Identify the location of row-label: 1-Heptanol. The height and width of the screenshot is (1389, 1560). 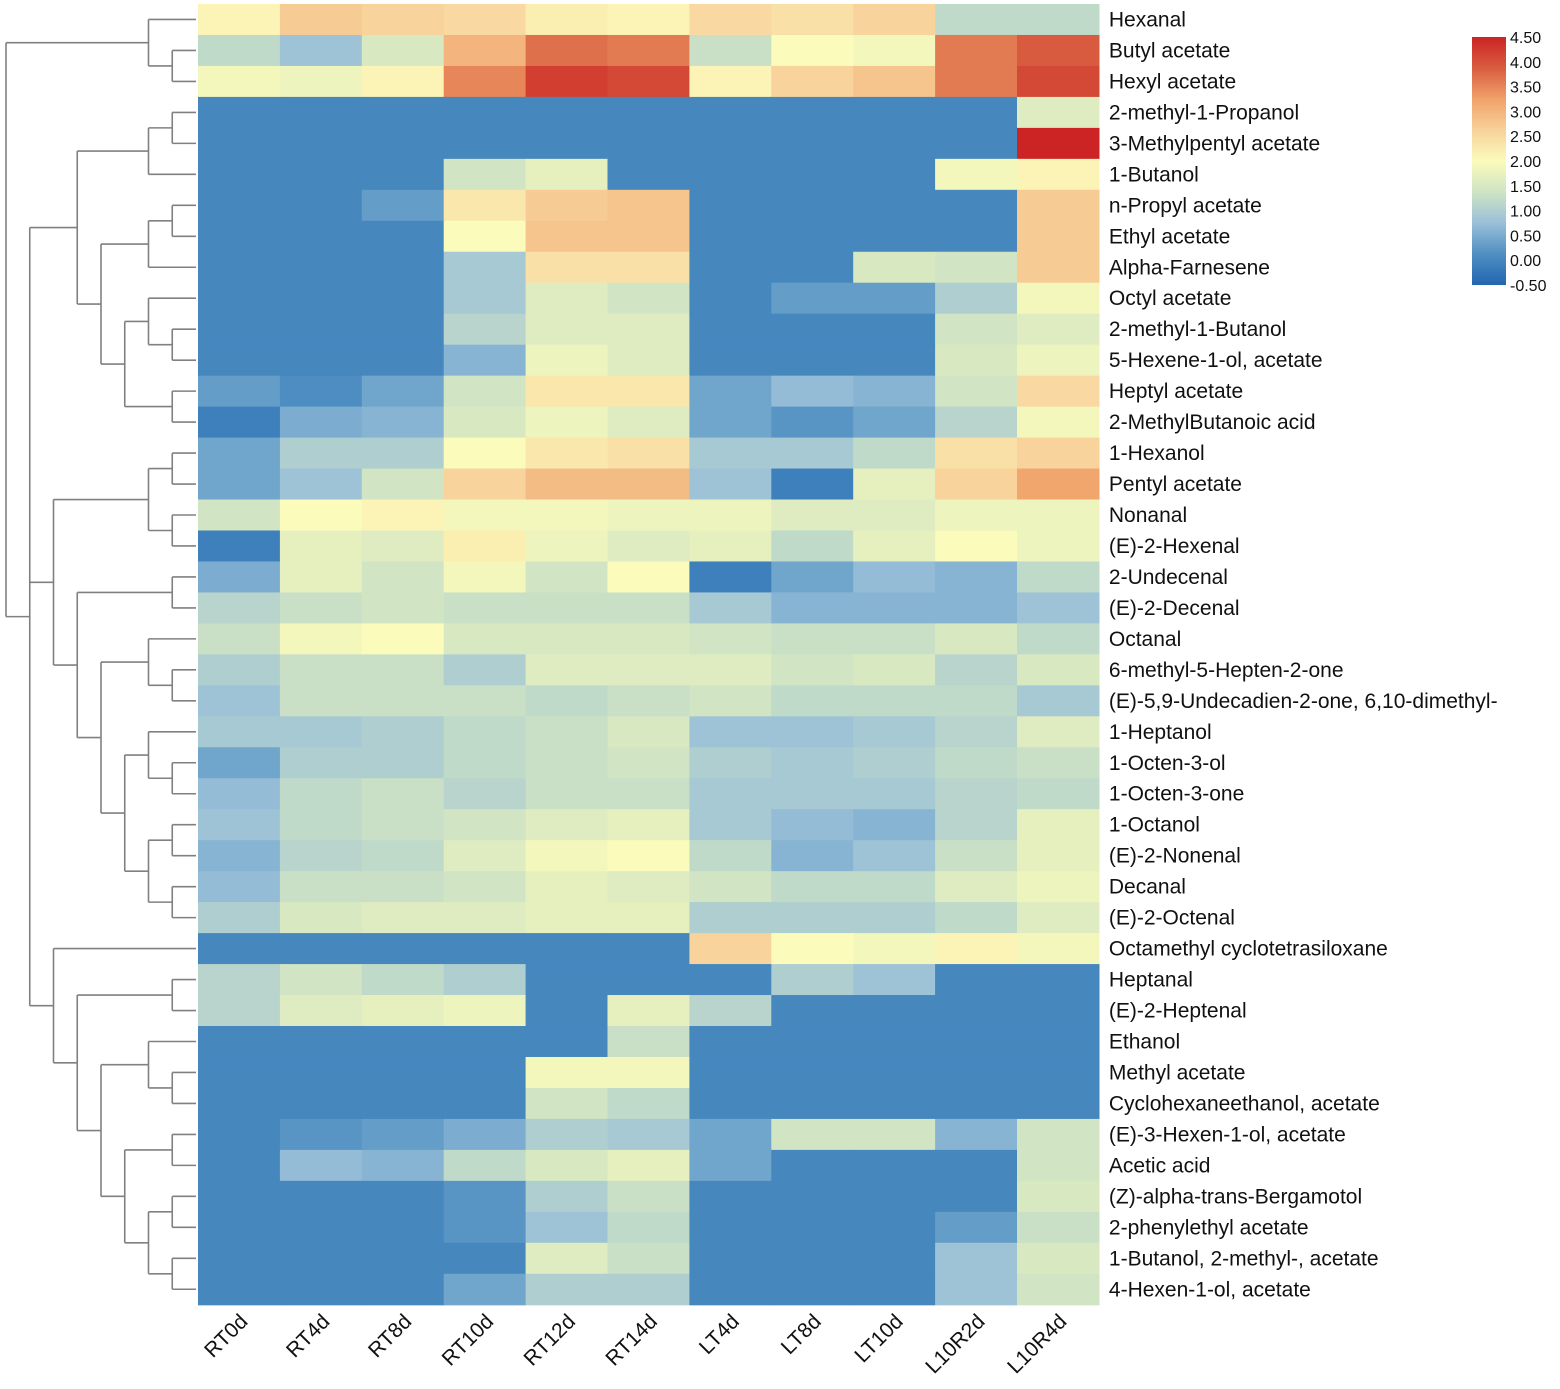
(1160, 732).